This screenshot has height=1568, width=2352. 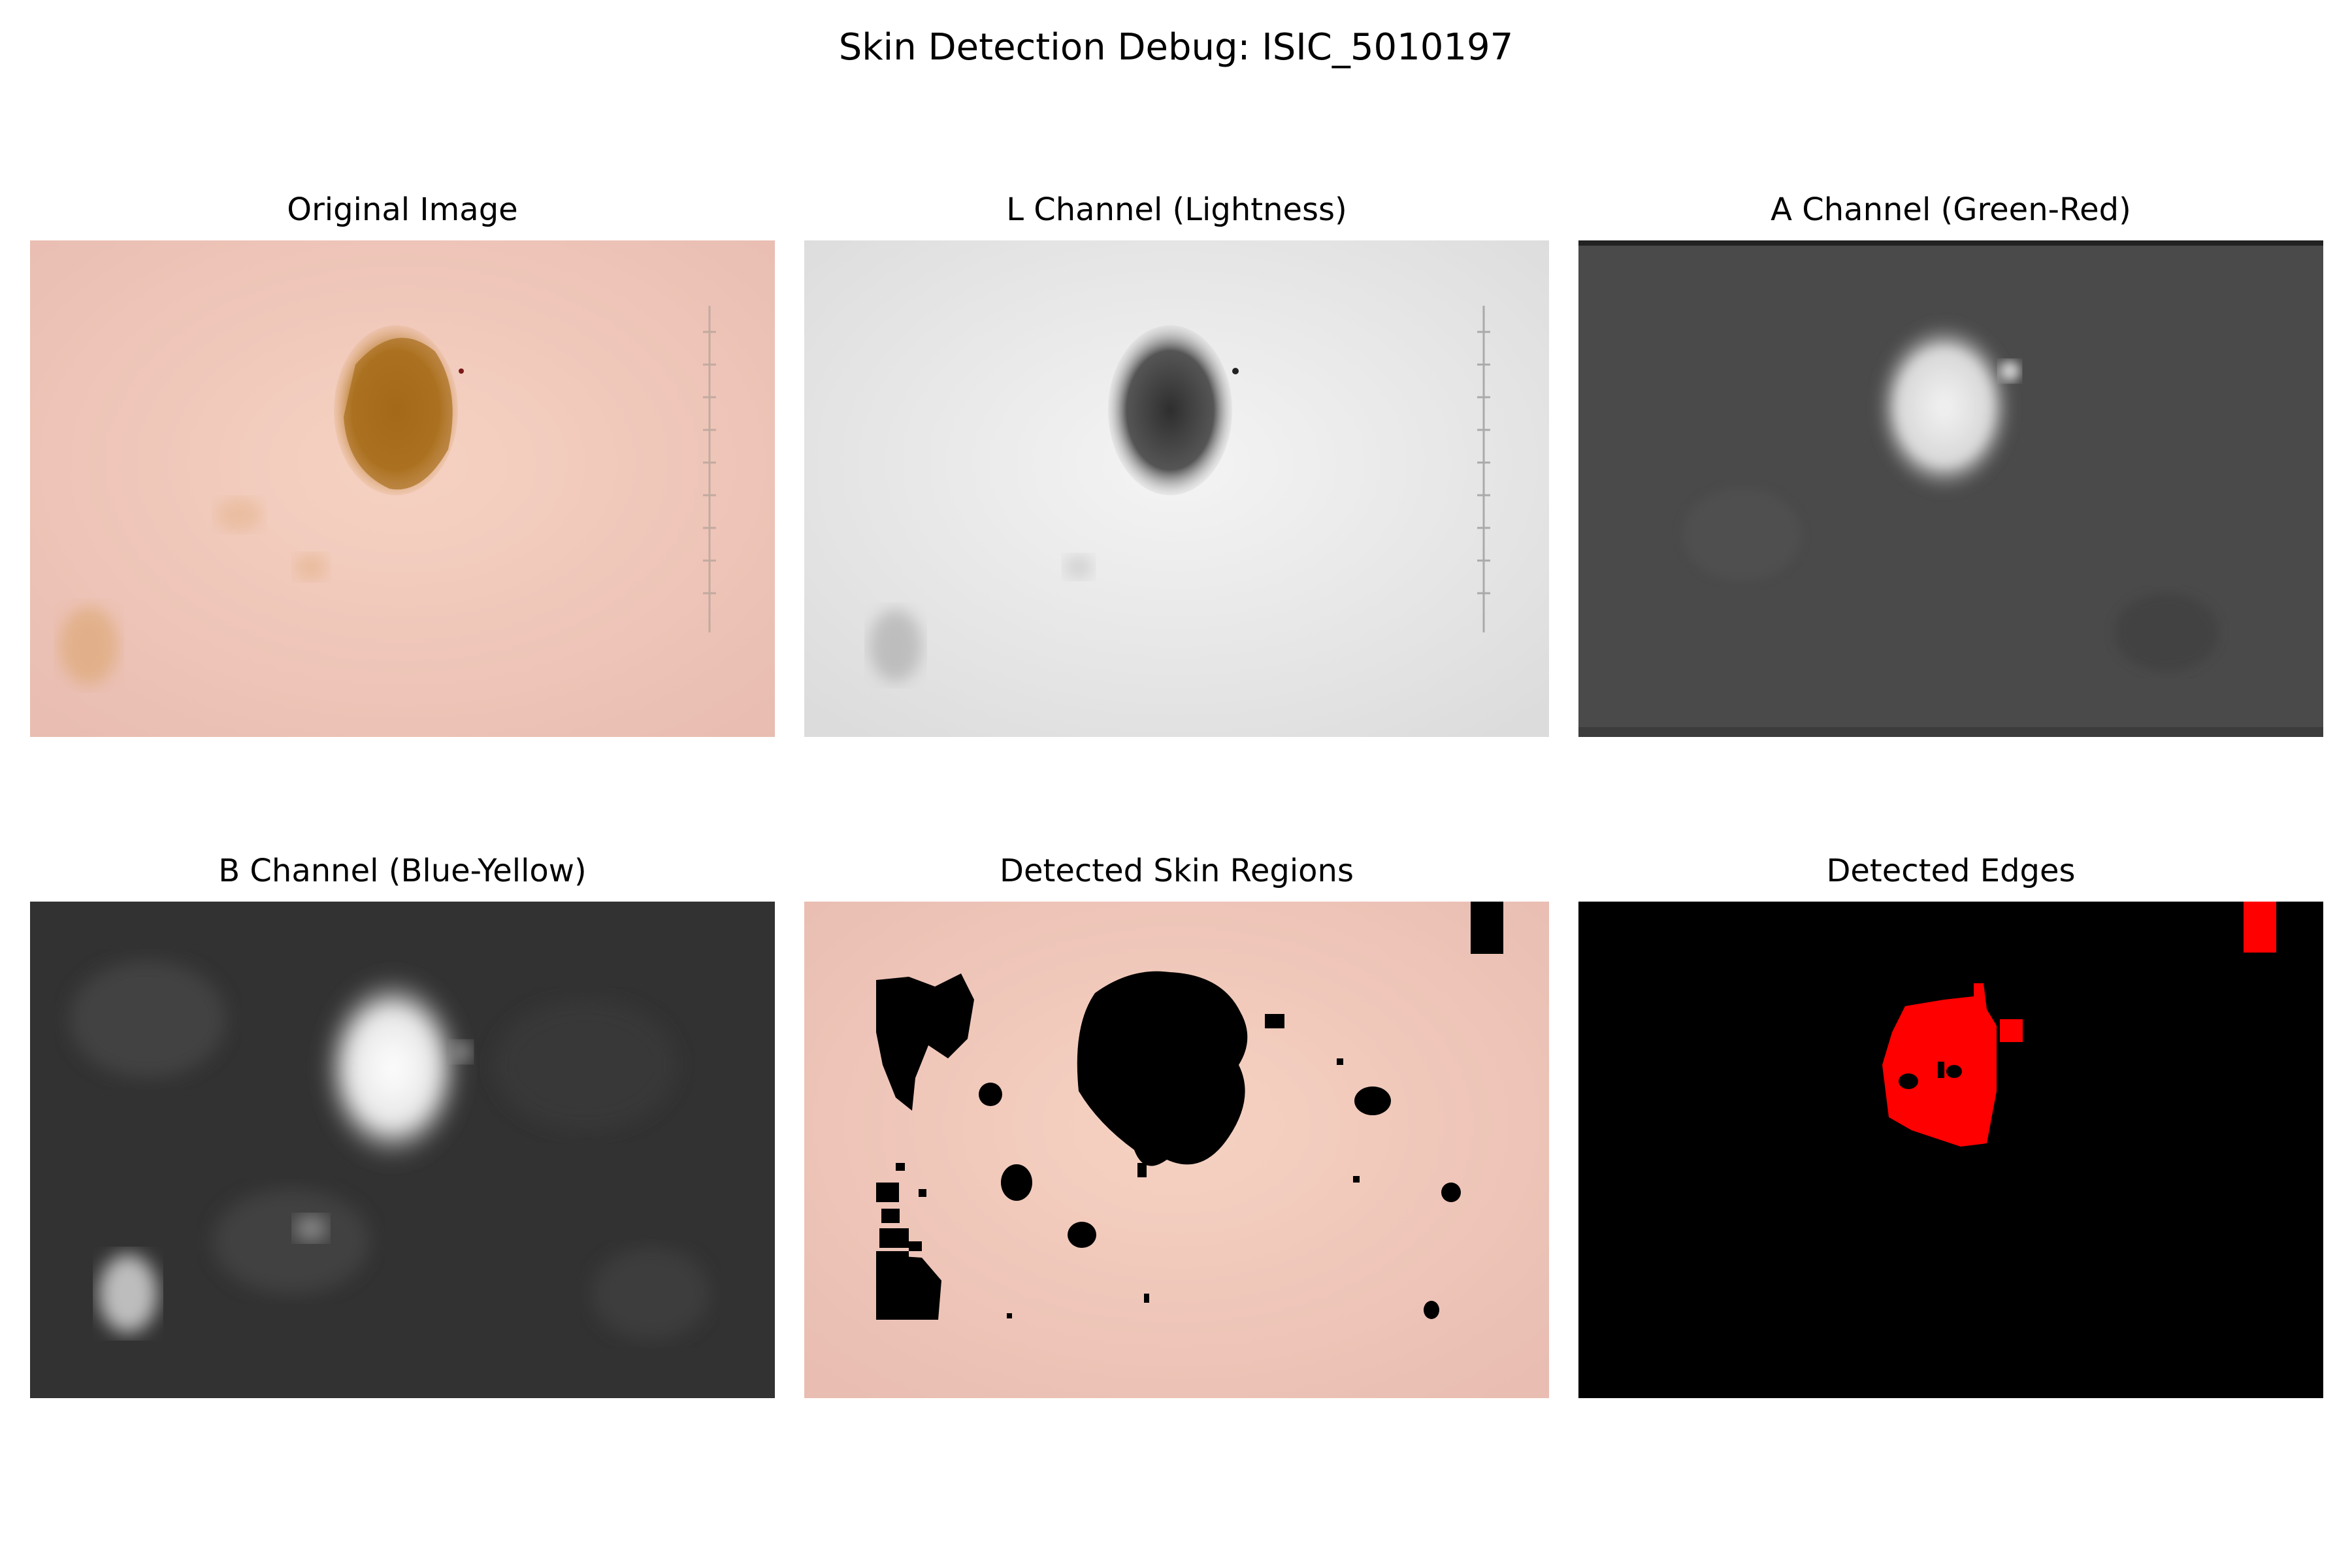 I want to click on panel-title: B Channel (Blue-Yellow), so click(x=402, y=871).